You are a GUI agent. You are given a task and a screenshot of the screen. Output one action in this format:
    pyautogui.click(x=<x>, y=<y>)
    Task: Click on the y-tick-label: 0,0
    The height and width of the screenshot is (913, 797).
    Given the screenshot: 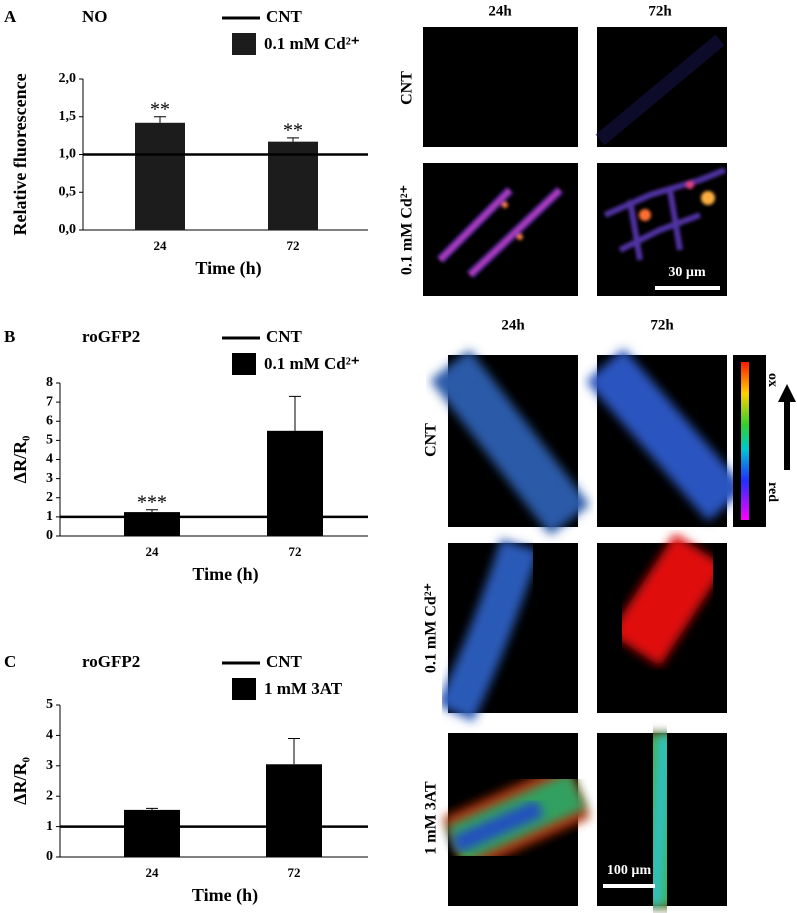 What is the action you would take?
    pyautogui.click(x=68, y=229)
    